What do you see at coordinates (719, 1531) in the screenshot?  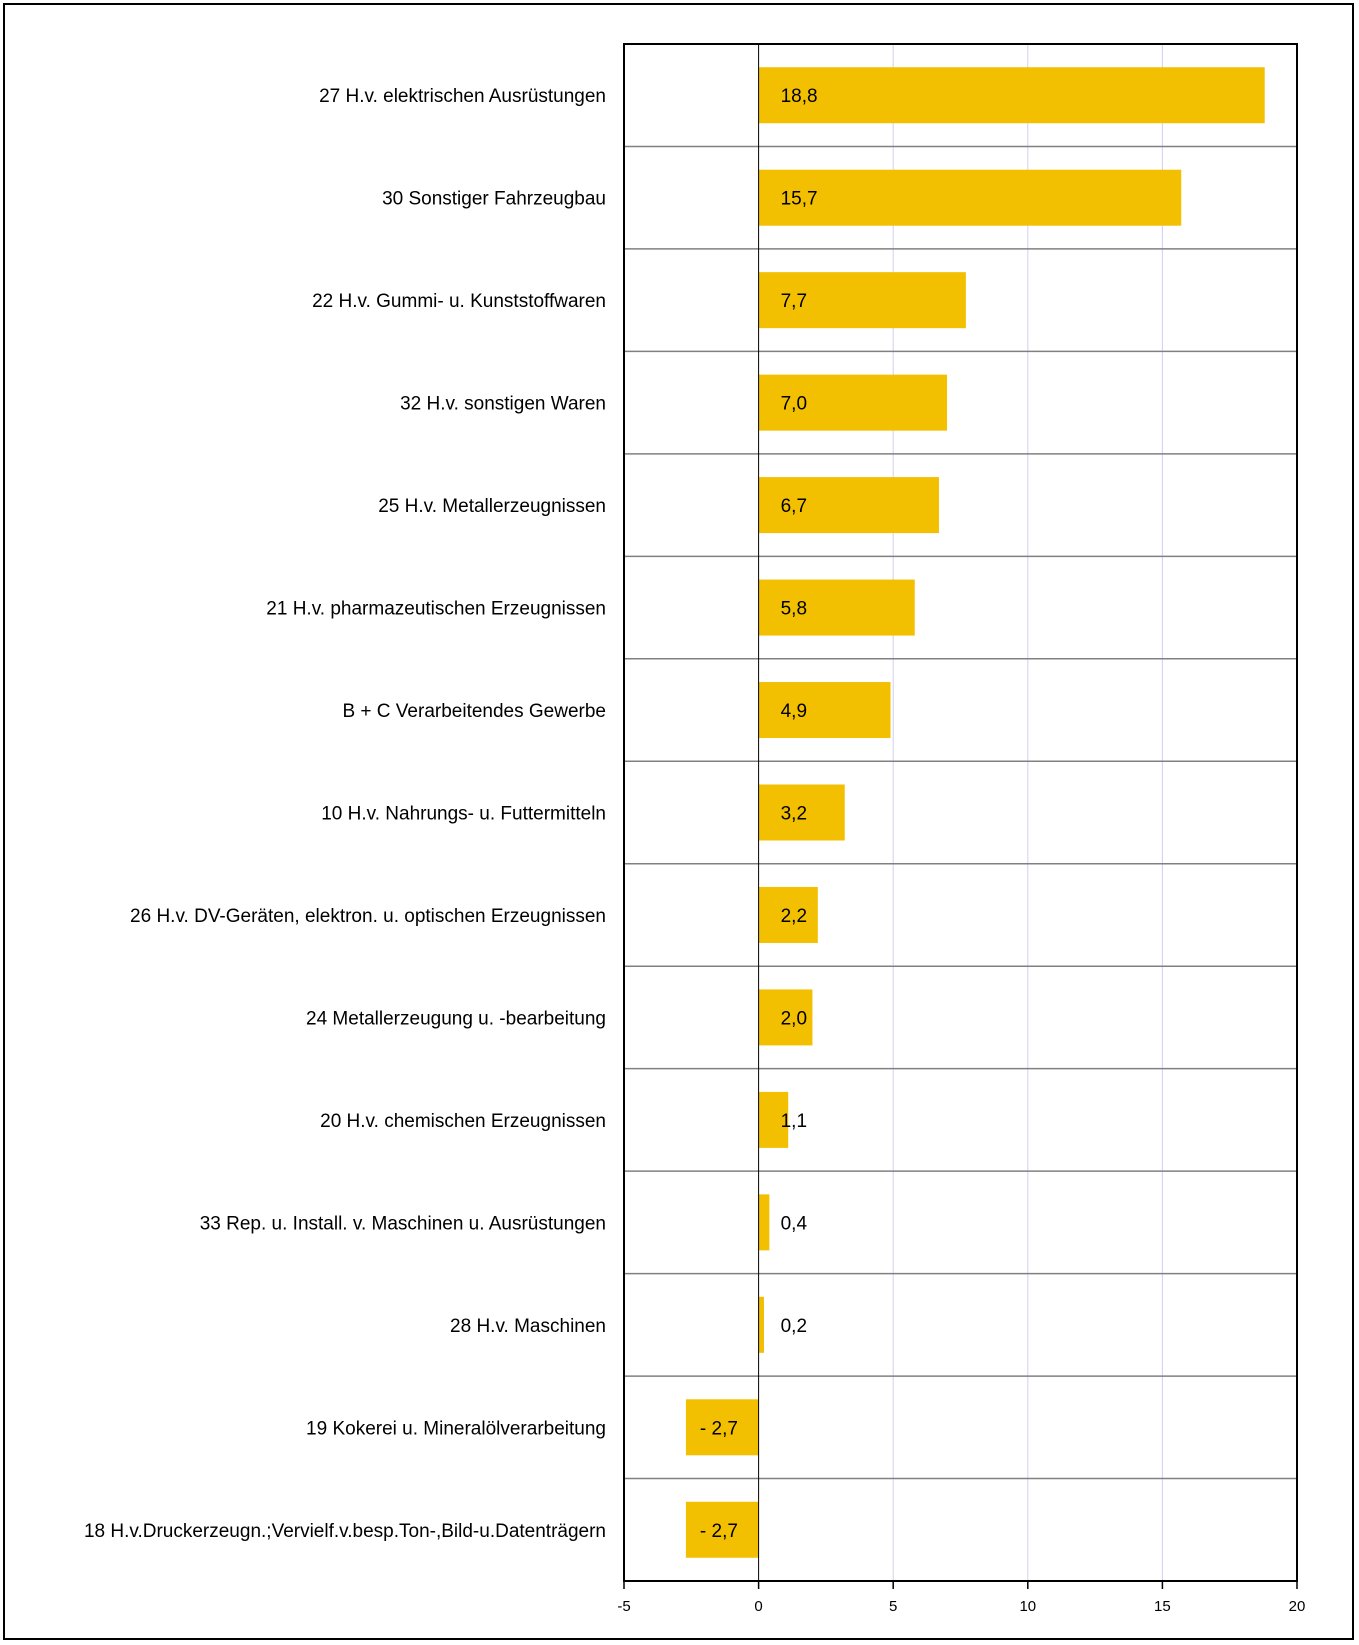 I see `bar-value-label-14: - 2,7` at bounding box center [719, 1531].